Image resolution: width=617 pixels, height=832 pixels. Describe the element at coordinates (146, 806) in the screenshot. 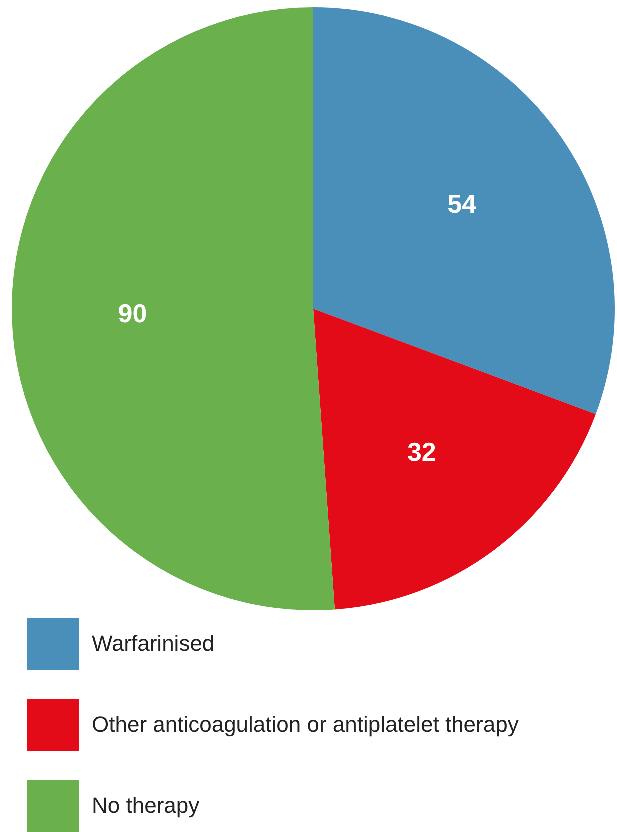

I see `legend-label: No therapy` at that location.